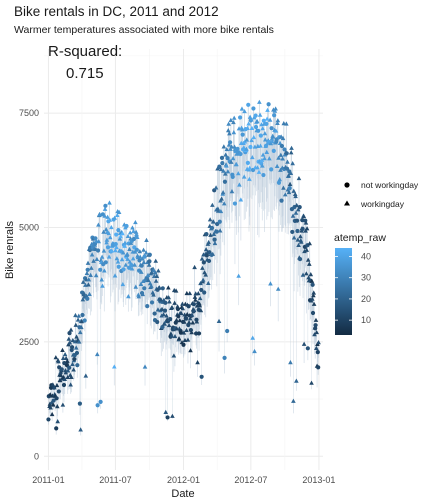  What do you see at coordinates (48, 480) in the screenshot?
I see `x-tick-label: 2011-01` at bounding box center [48, 480].